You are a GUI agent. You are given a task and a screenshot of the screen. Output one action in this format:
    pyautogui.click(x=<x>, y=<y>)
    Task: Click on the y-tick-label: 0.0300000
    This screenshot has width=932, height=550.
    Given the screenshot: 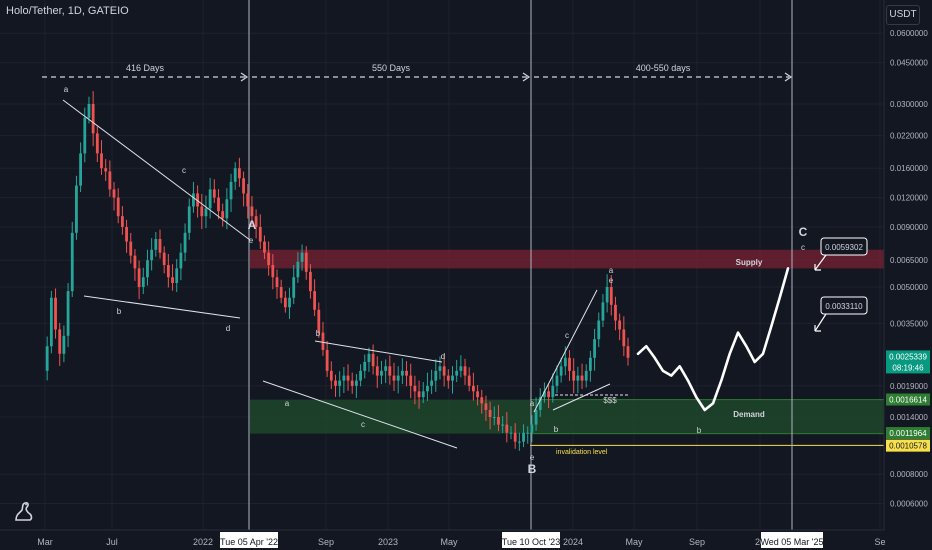 What is the action you would take?
    pyautogui.click(x=909, y=104)
    